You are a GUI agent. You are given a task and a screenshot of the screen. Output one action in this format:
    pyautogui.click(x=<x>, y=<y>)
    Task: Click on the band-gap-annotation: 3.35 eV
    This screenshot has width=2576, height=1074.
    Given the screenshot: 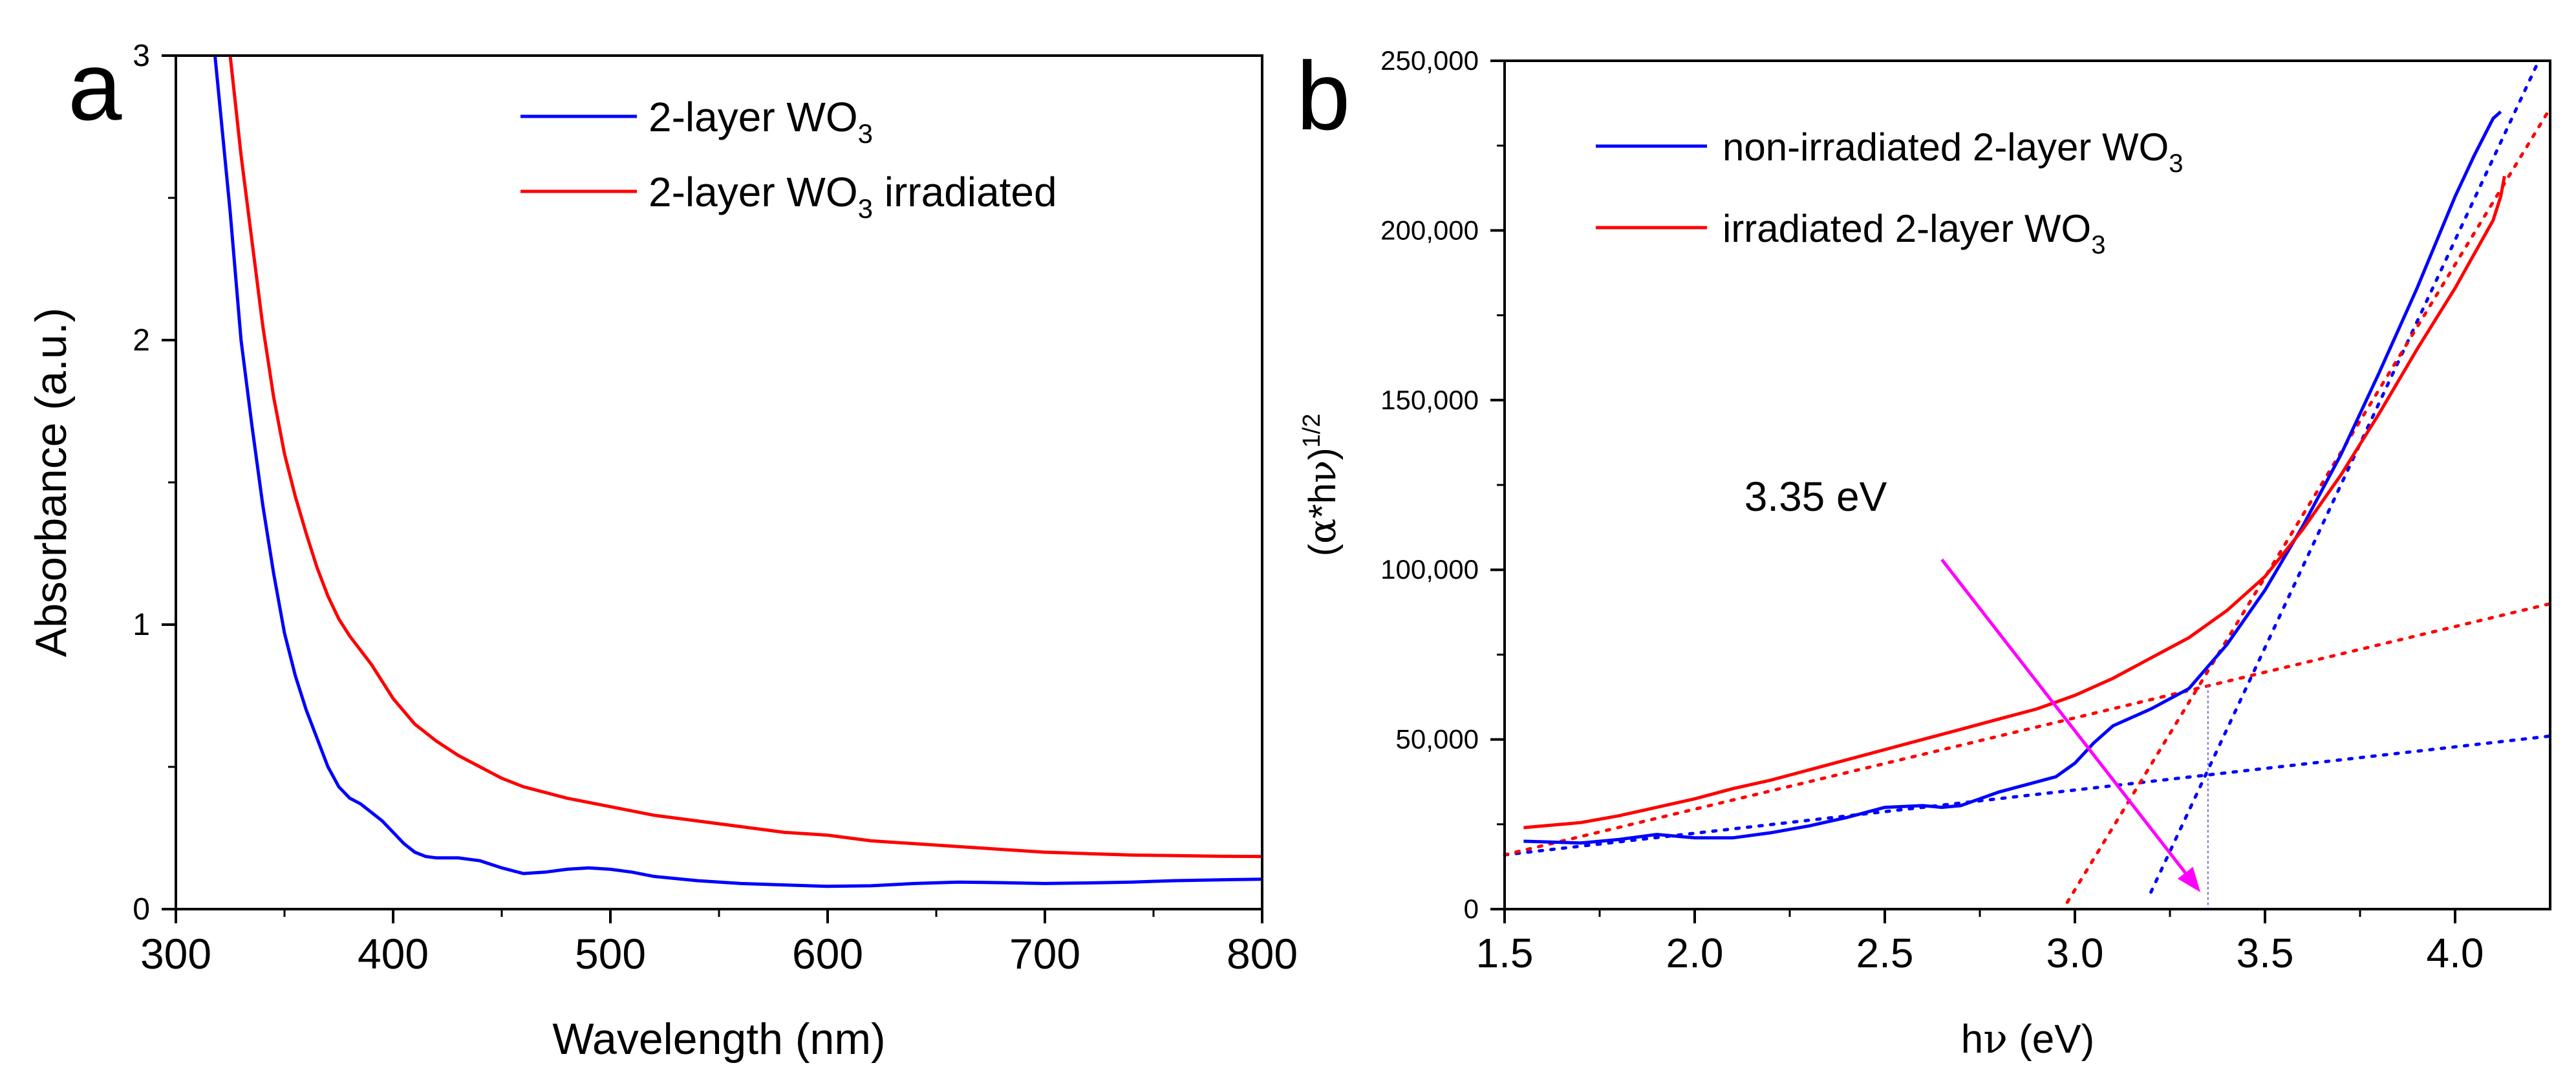 What is the action you would take?
    pyautogui.click(x=1973, y=682)
    